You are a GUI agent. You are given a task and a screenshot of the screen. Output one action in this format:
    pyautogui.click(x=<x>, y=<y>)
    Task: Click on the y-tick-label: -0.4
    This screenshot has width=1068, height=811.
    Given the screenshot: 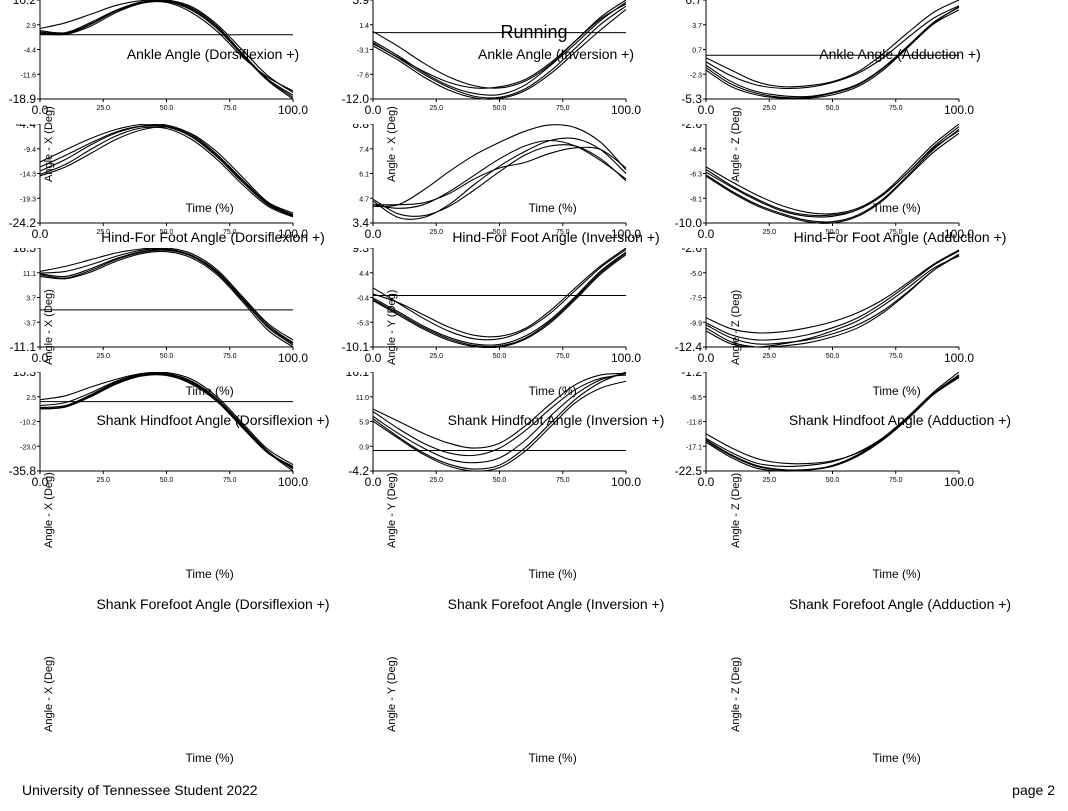 What is the action you would take?
    pyautogui.click(x=363, y=299)
    